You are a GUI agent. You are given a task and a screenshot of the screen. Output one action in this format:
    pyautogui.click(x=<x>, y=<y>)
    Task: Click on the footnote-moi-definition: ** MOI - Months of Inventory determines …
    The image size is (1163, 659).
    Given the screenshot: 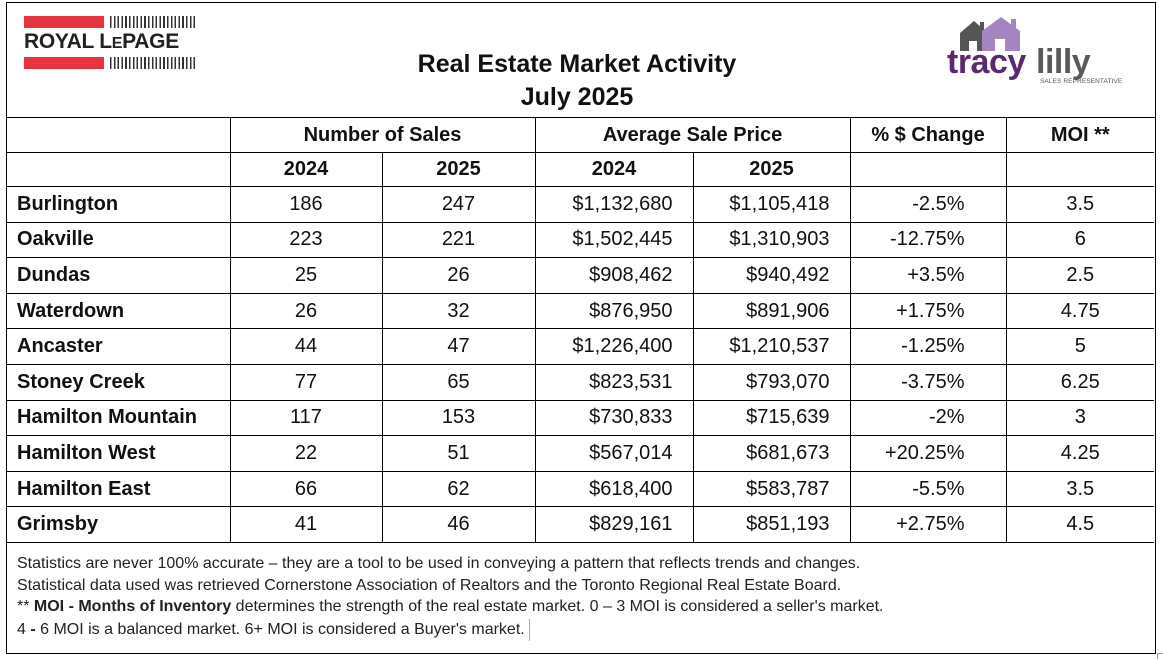 What is the action you would take?
    pyautogui.click(x=450, y=606)
    